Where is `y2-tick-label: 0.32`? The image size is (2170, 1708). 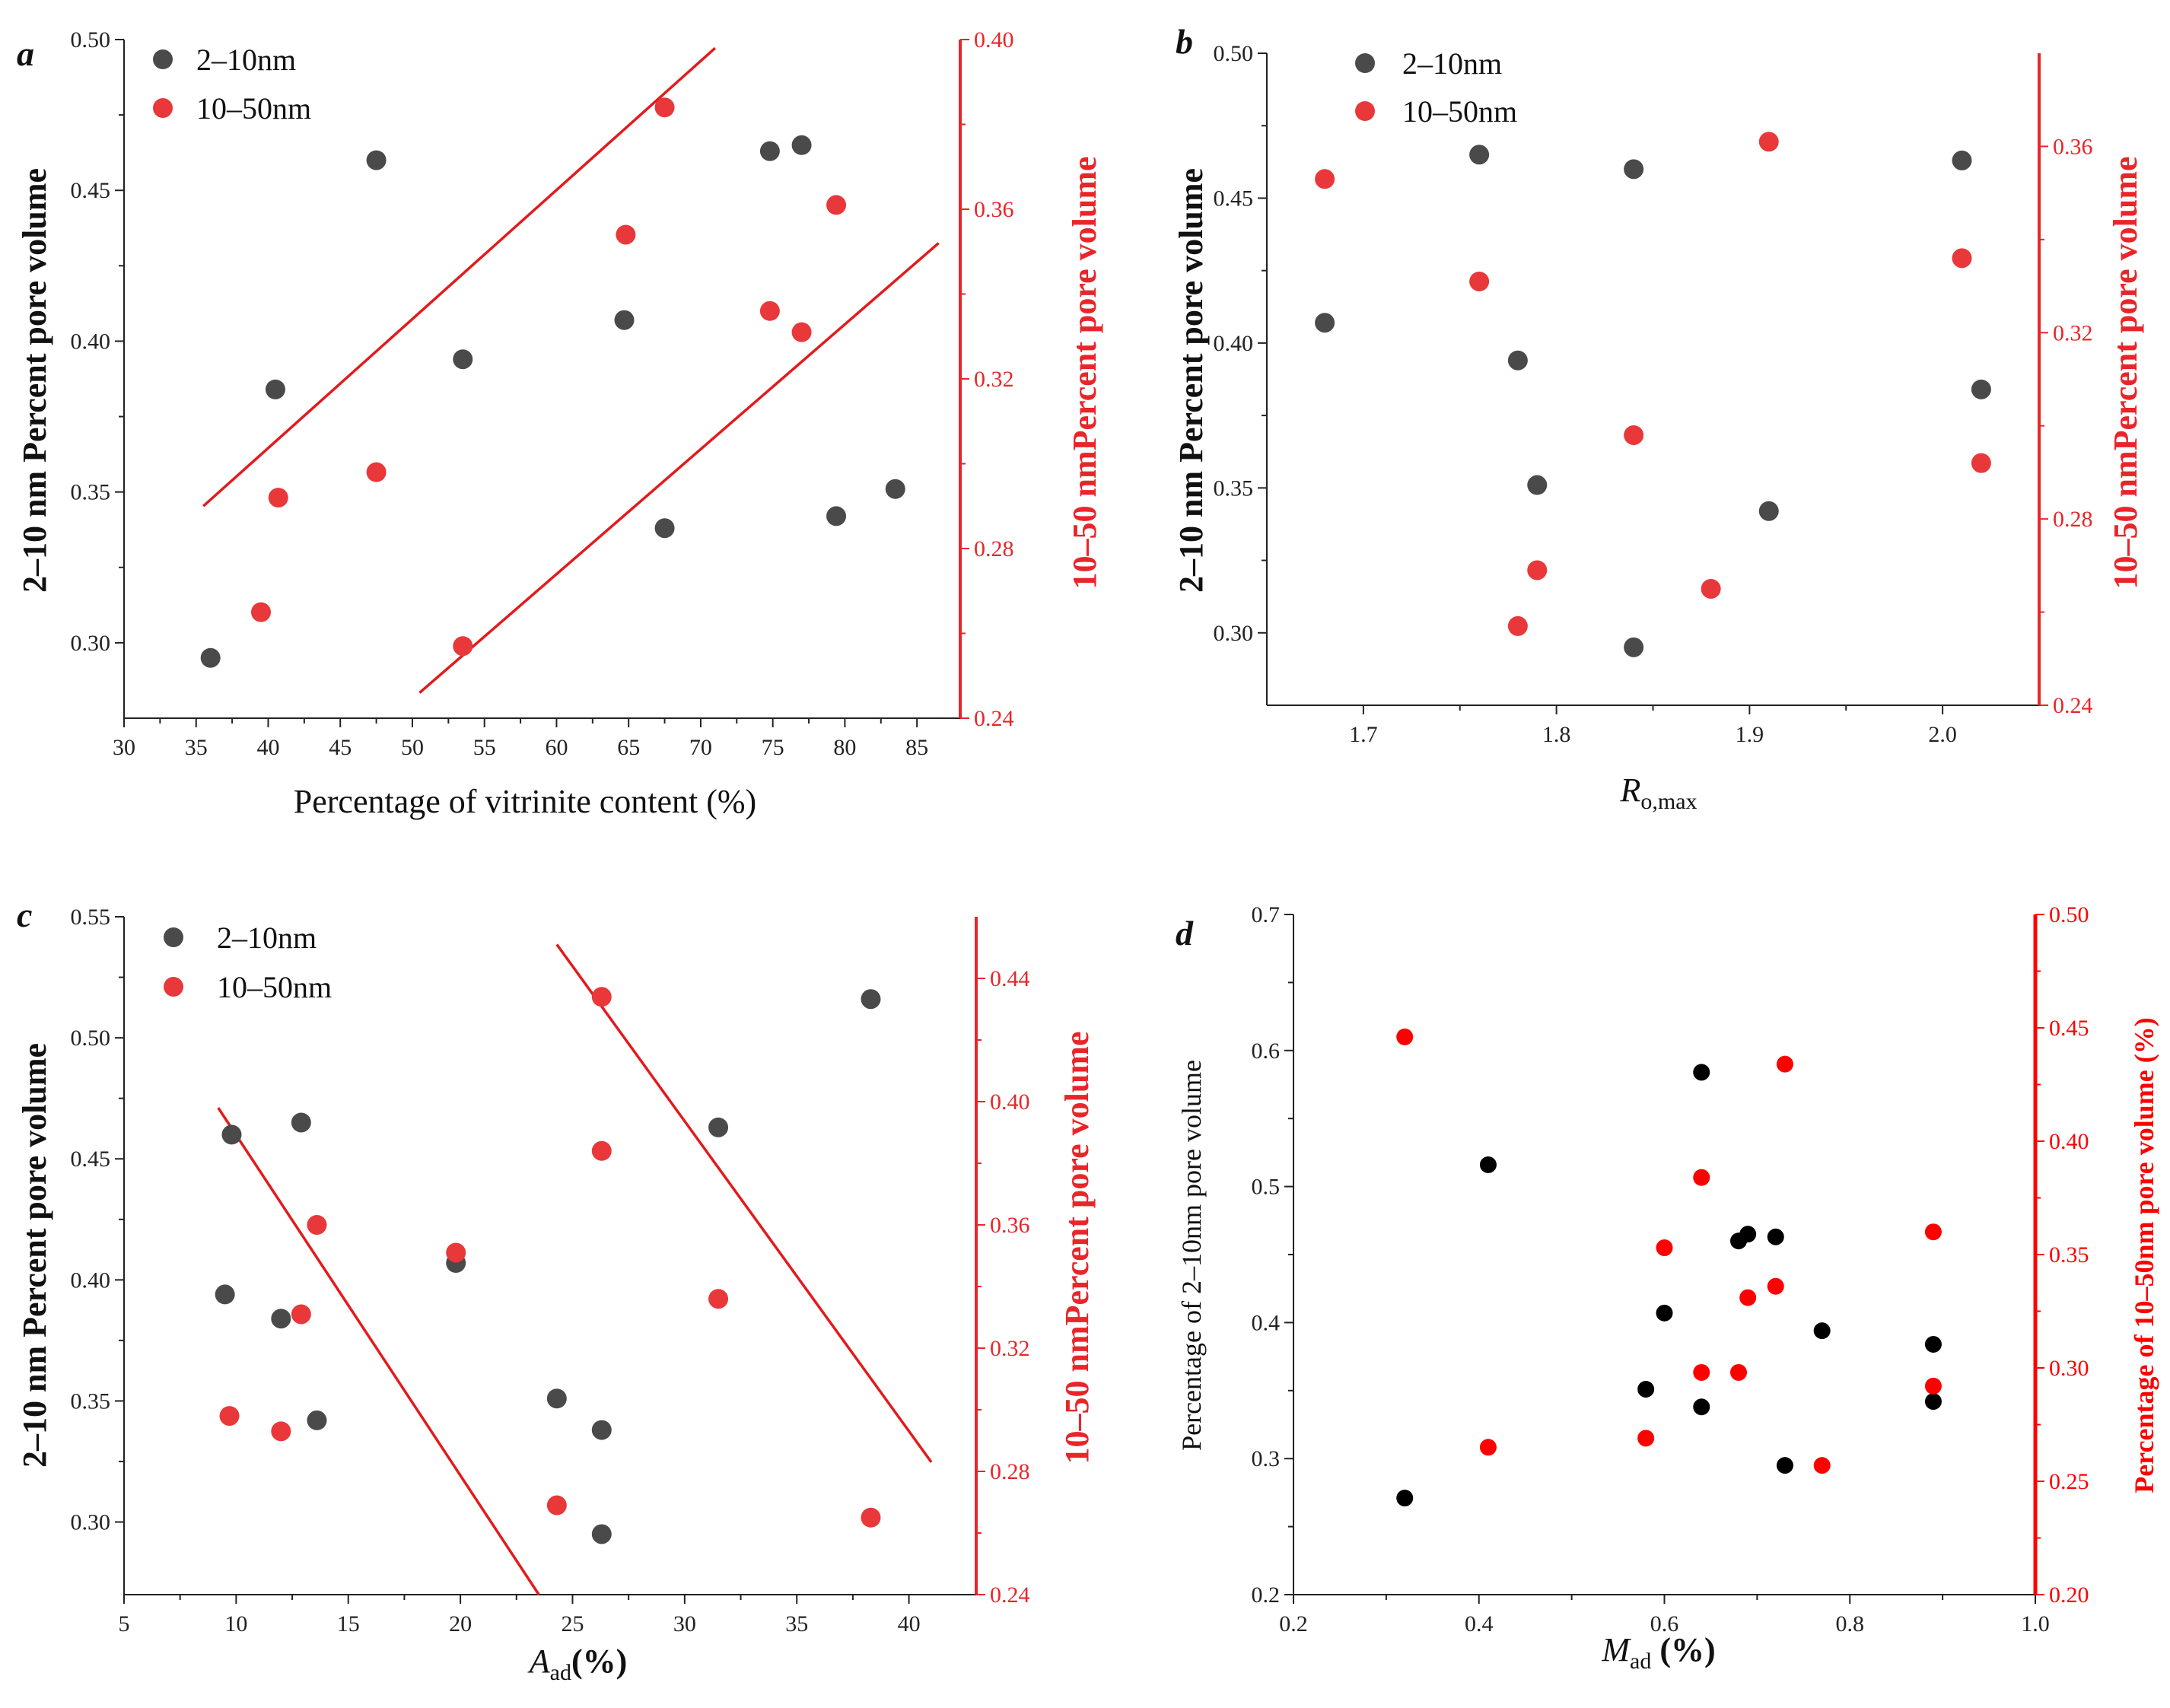
y2-tick-label: 0.32 is located at coordinates (2073, 332).